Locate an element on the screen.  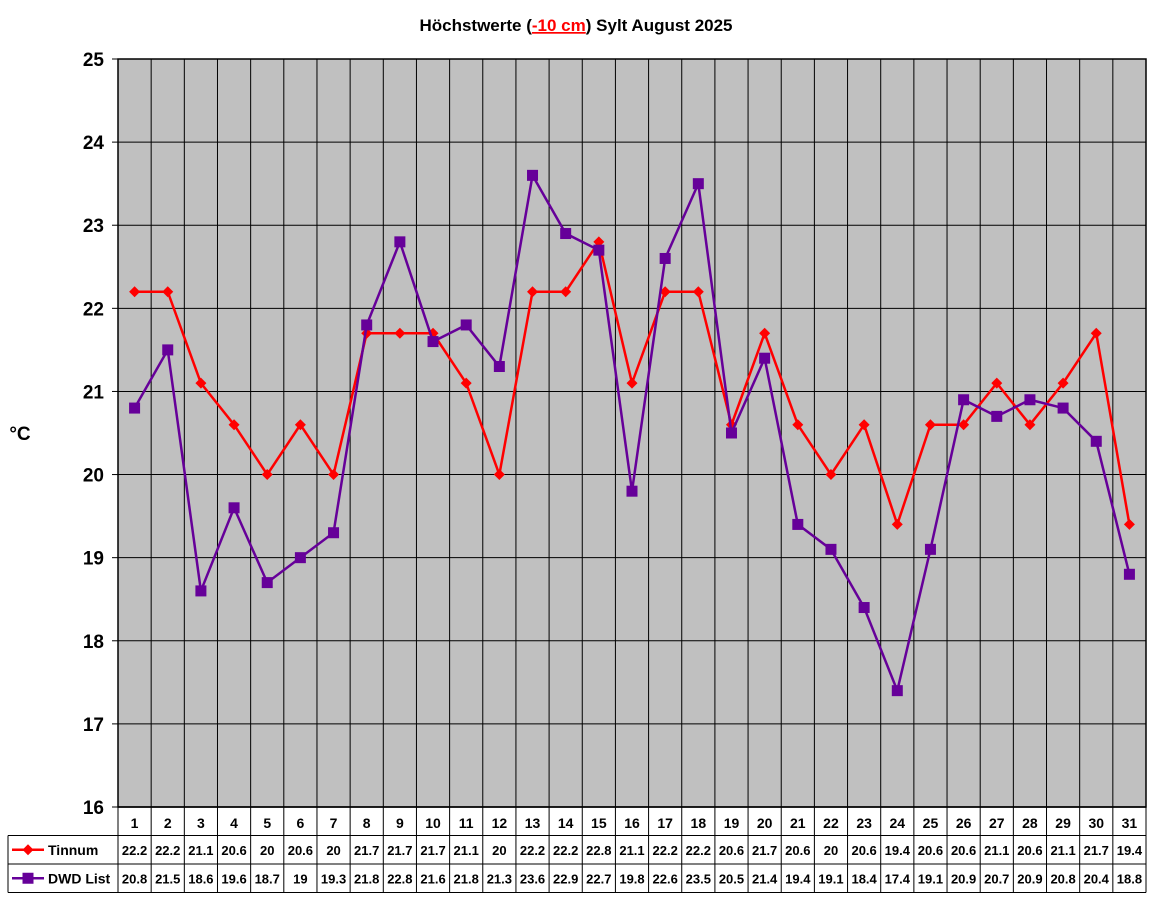
x-tick-label: 20 is located at coordinates (765, 823).